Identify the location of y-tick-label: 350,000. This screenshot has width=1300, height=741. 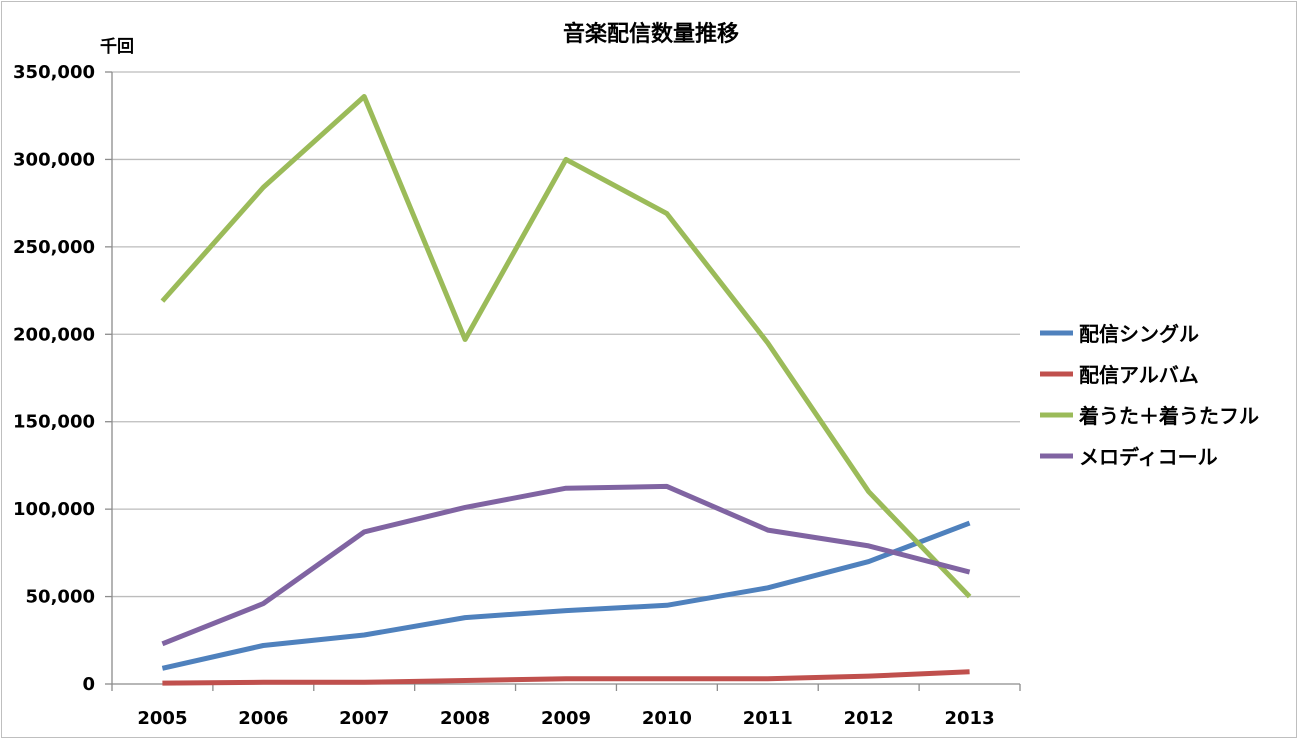
(54, 72).